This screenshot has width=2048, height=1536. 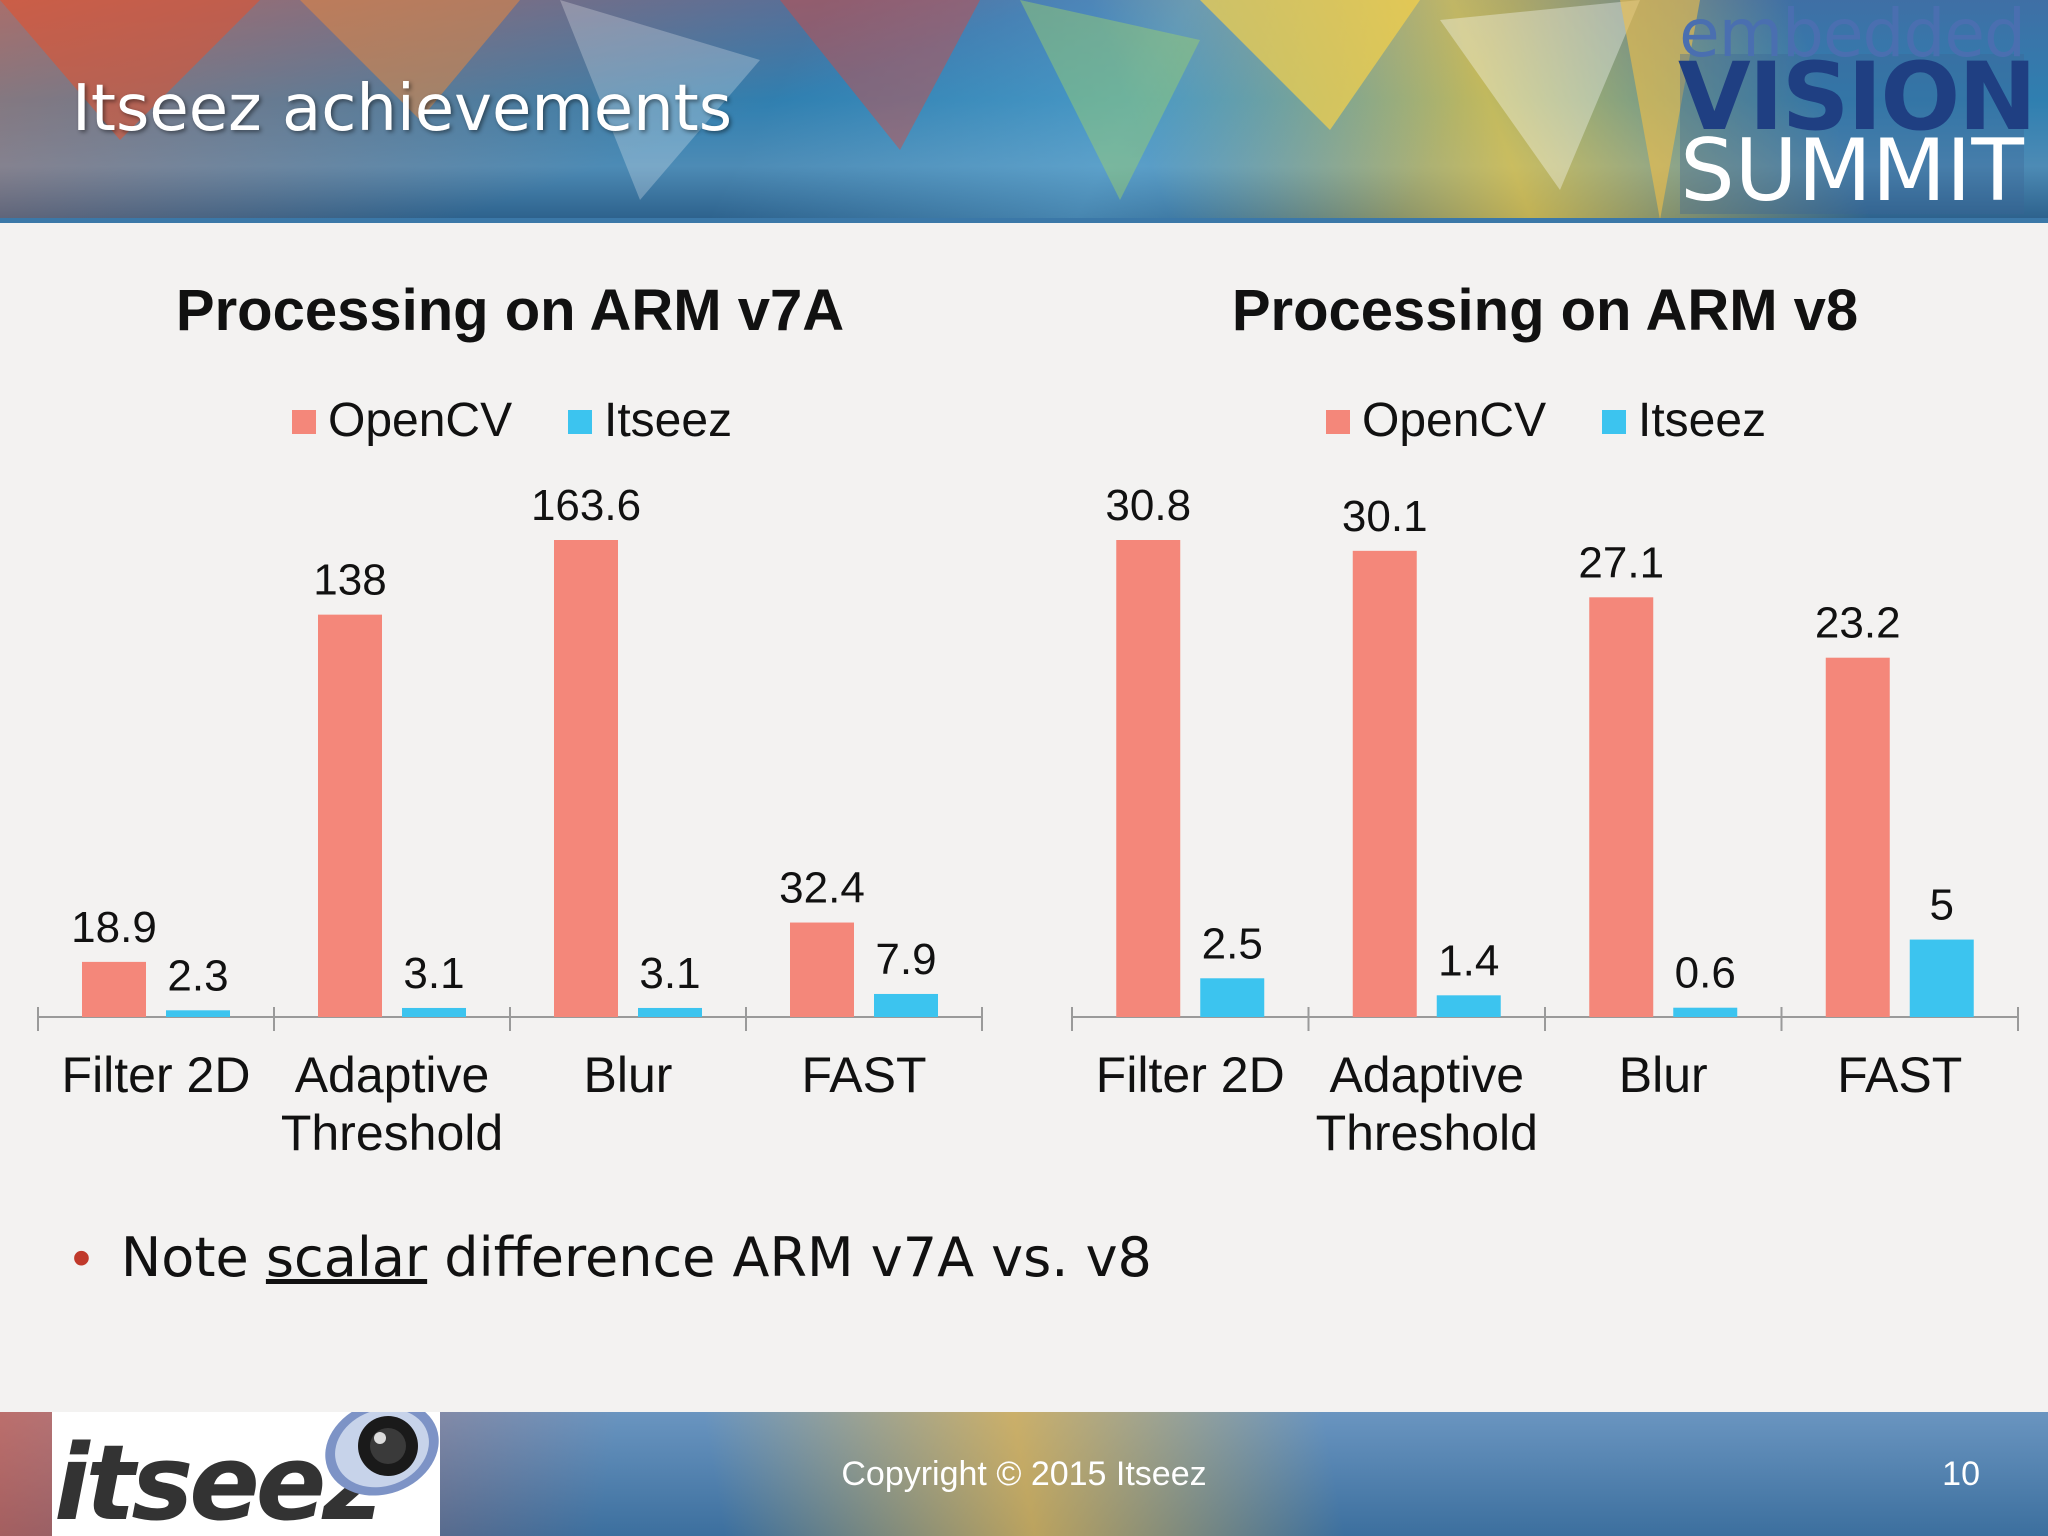 I want to click on chart-title: Processing on ARM v7A, so click(x=510, y=310).